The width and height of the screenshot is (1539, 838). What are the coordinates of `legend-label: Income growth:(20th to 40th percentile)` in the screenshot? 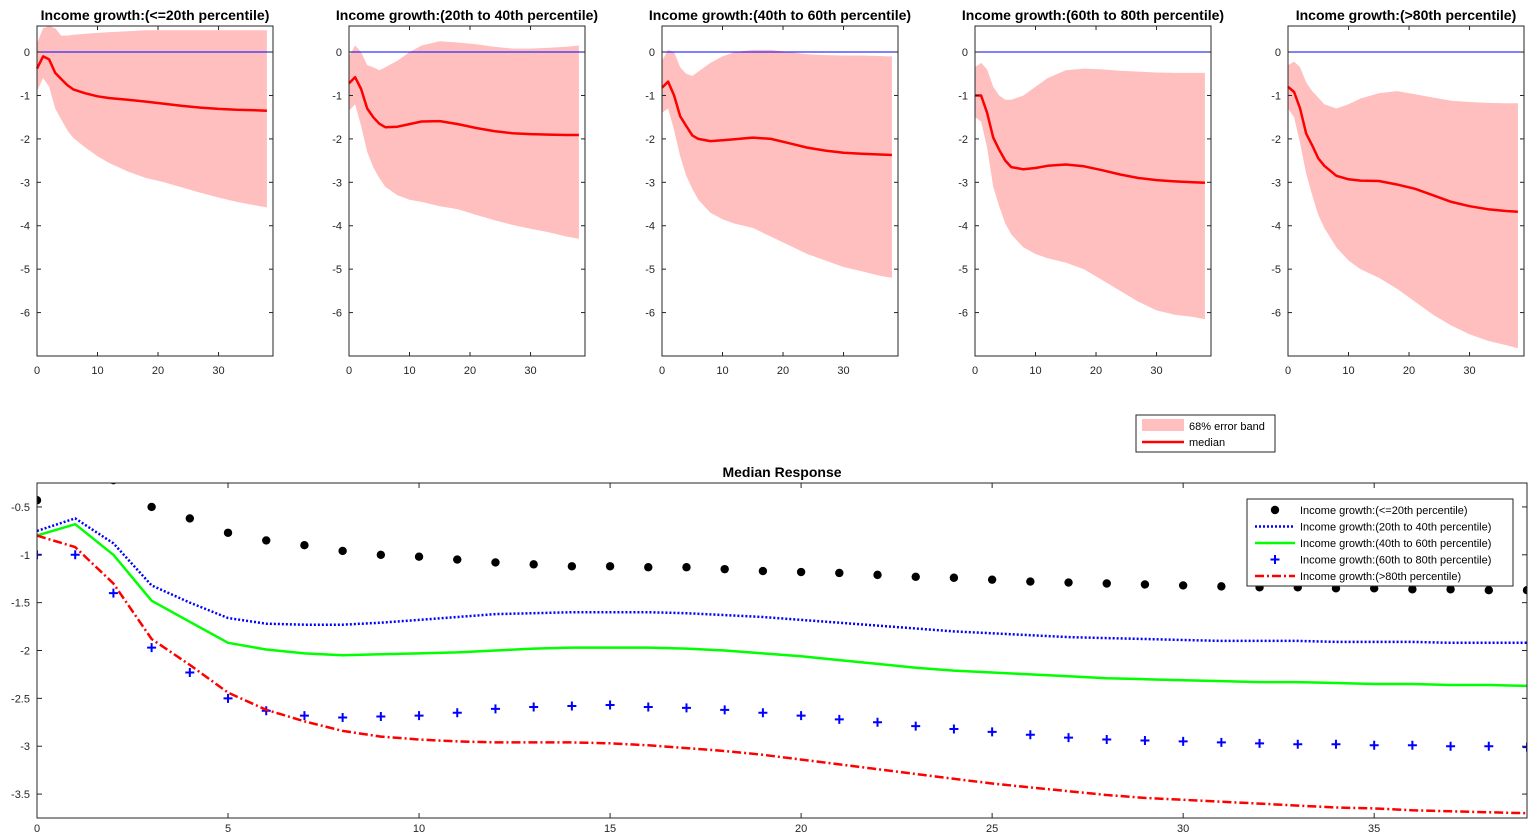 It's located at (1395, 528).